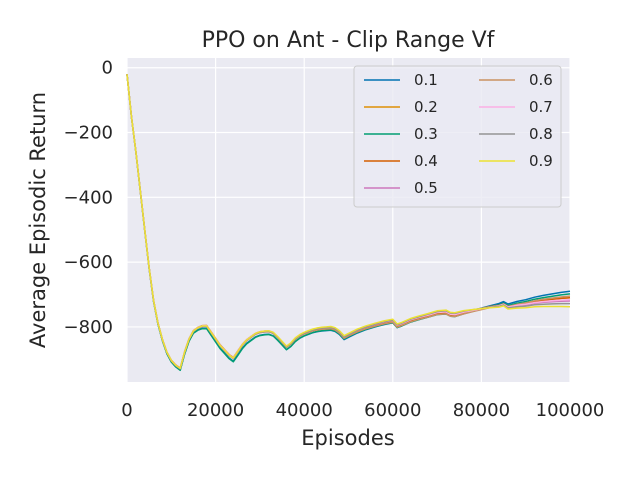 The height and width of the screenshot is (480, 640). I want to click on legend-label: 0.4, so click(426, 161).